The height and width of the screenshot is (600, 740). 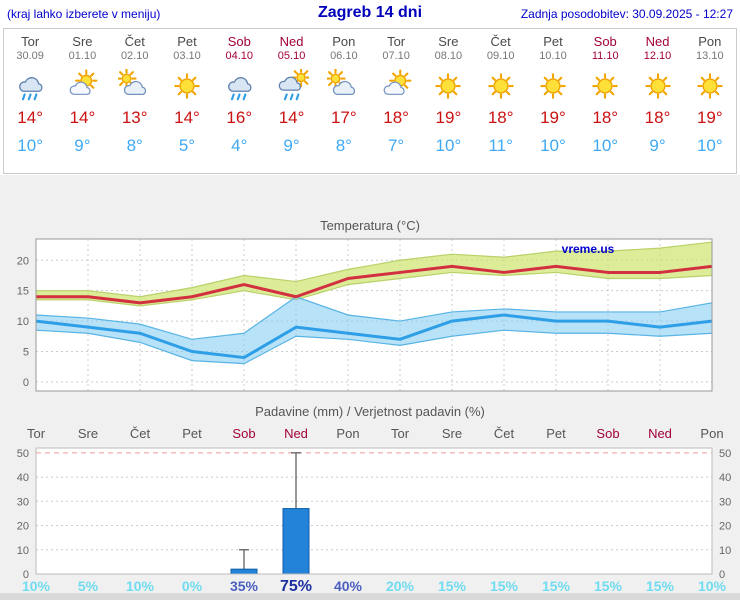 What do you see at coordinates (710, 56) in the screenshot?
I see `day-date: 13.10` at bounding box center [710, 56].